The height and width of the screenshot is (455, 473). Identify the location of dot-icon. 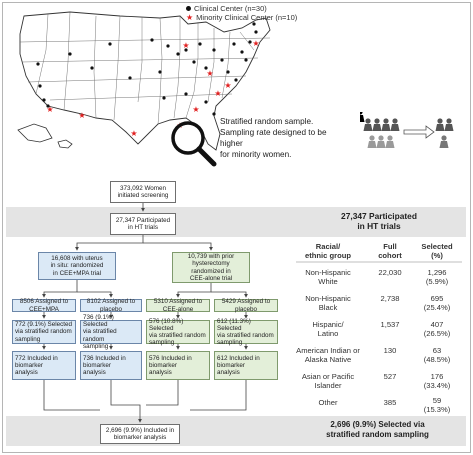
(188, 8).